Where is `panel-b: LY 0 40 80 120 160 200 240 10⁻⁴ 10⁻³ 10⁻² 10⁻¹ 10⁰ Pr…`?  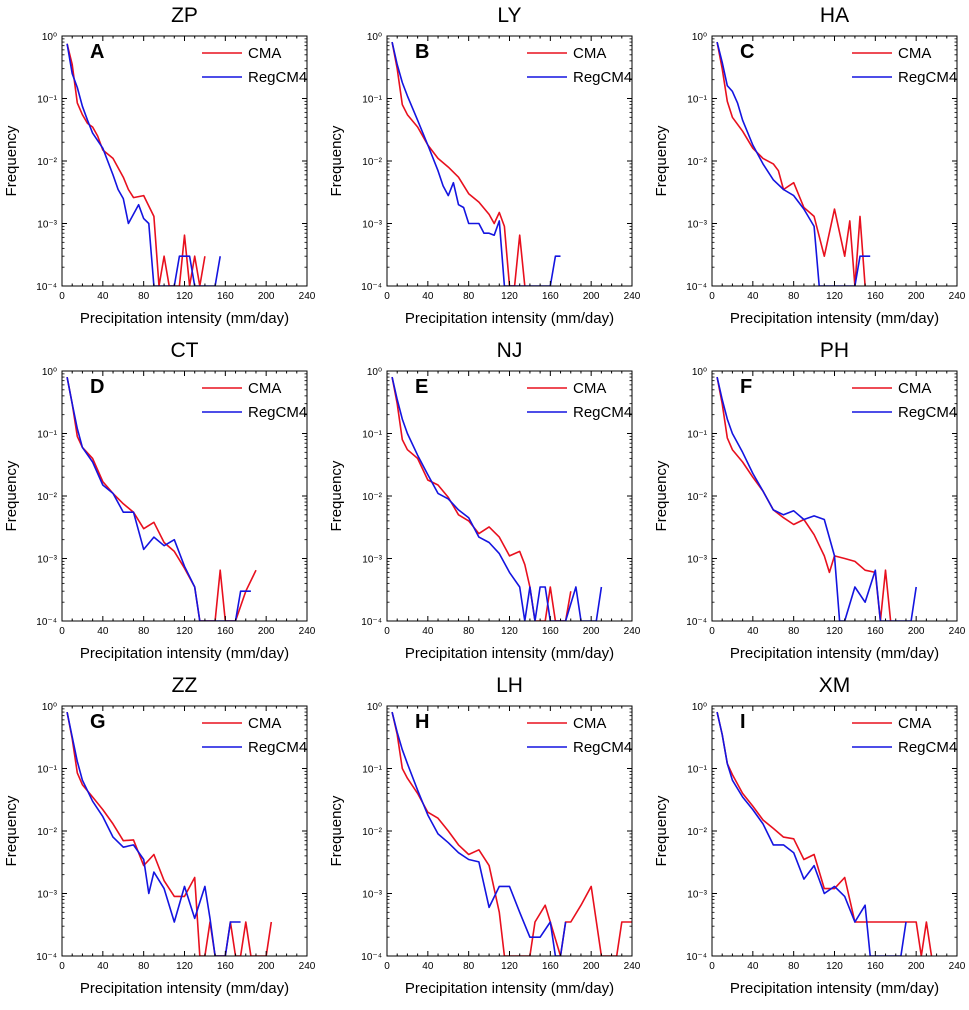 panel-b: LY 0 40 80 120 160 200 240 10⁻⁴ 10⁻³ 10⁻² 10⁻¹ 10⁰ Pr… is located at coordinates (484, 165).